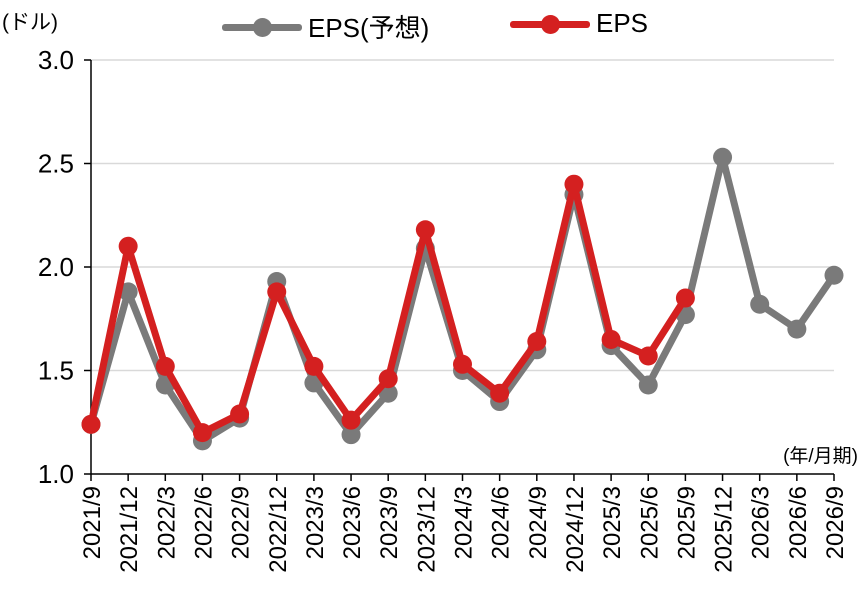 This screenshot has height=604, width=868. What do you see at coordinates (724, 529) in the screenshot?
I see `x-tick-label: 2025/12` at bounding box center [724, 529].